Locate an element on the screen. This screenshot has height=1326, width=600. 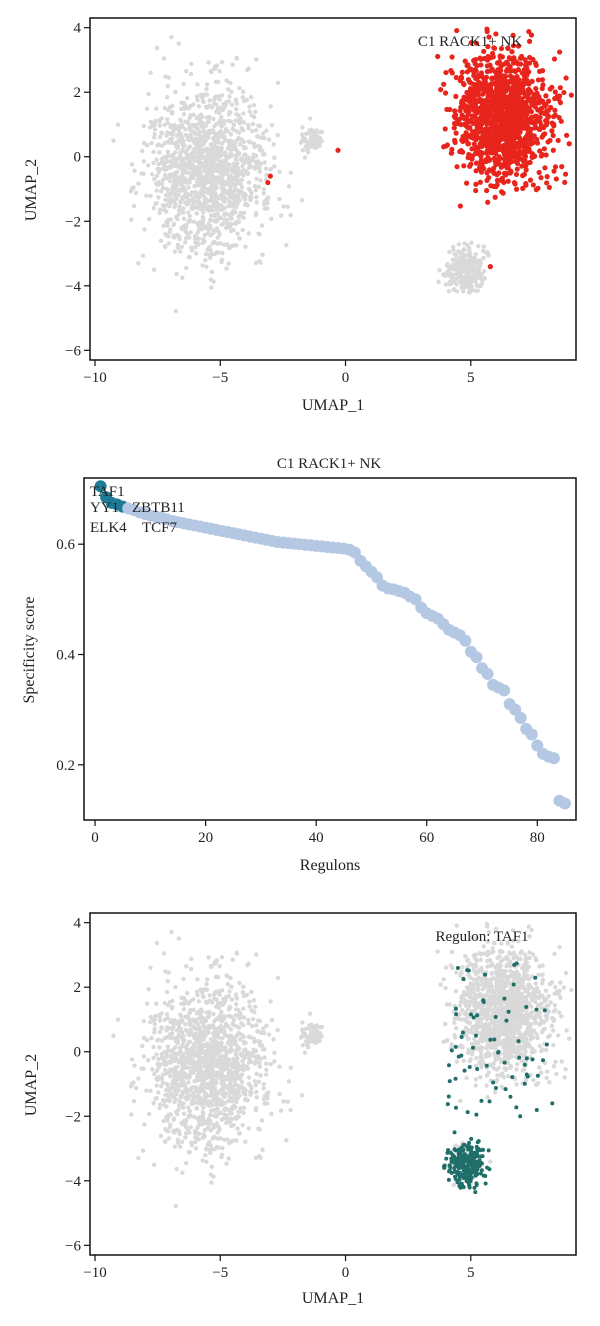
y-tick-label: −4 is located at coordinates (73, 287).